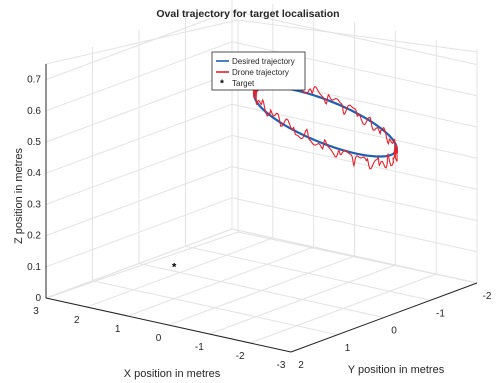 This screenshot has width=497, height=383. What do you see at coordinates (159, 338) in the screenshot?
I see `x-tick-label: 0` at bounding box center [159, 338].